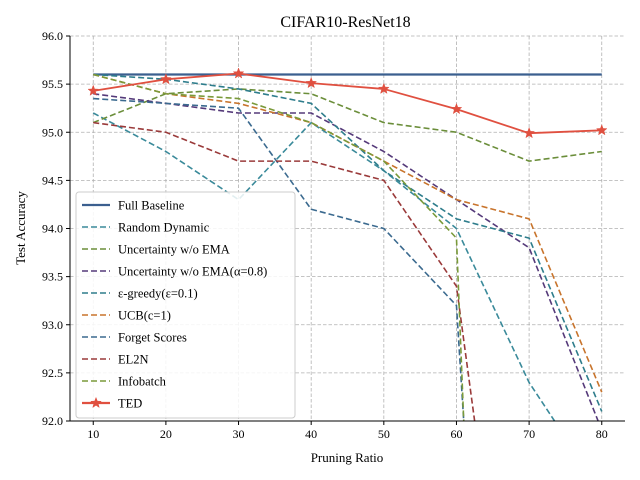 Image resolution: width=640 pixels, height=480 pixels. What do you see at coordinates (384, 434) in the screenshot?
I see `x-tick-label: 50` at bounding box center [384, 434].